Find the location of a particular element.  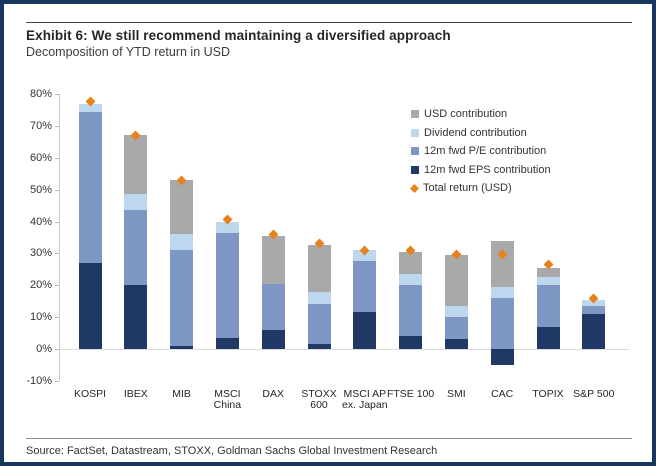

legend-item: 12m fwd EPS contribution is located at coordinates (481, 170).